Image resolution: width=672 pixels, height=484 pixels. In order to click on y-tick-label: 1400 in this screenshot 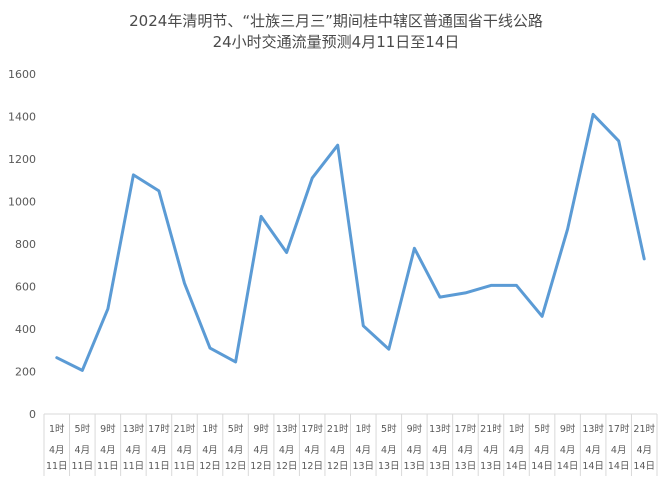, I will do `click(22, 117)`.